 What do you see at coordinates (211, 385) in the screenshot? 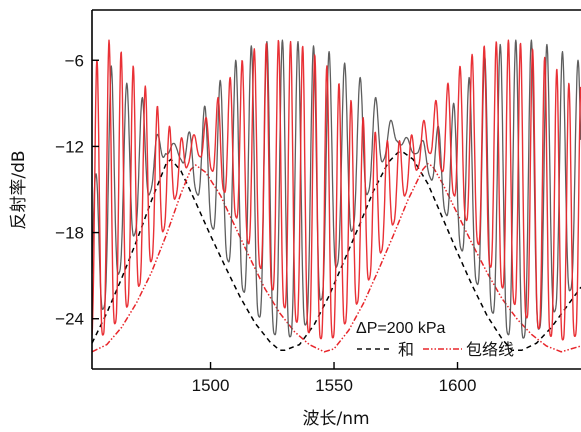
I see `x-tick-label: 1500` at bounding box center [211, 385].